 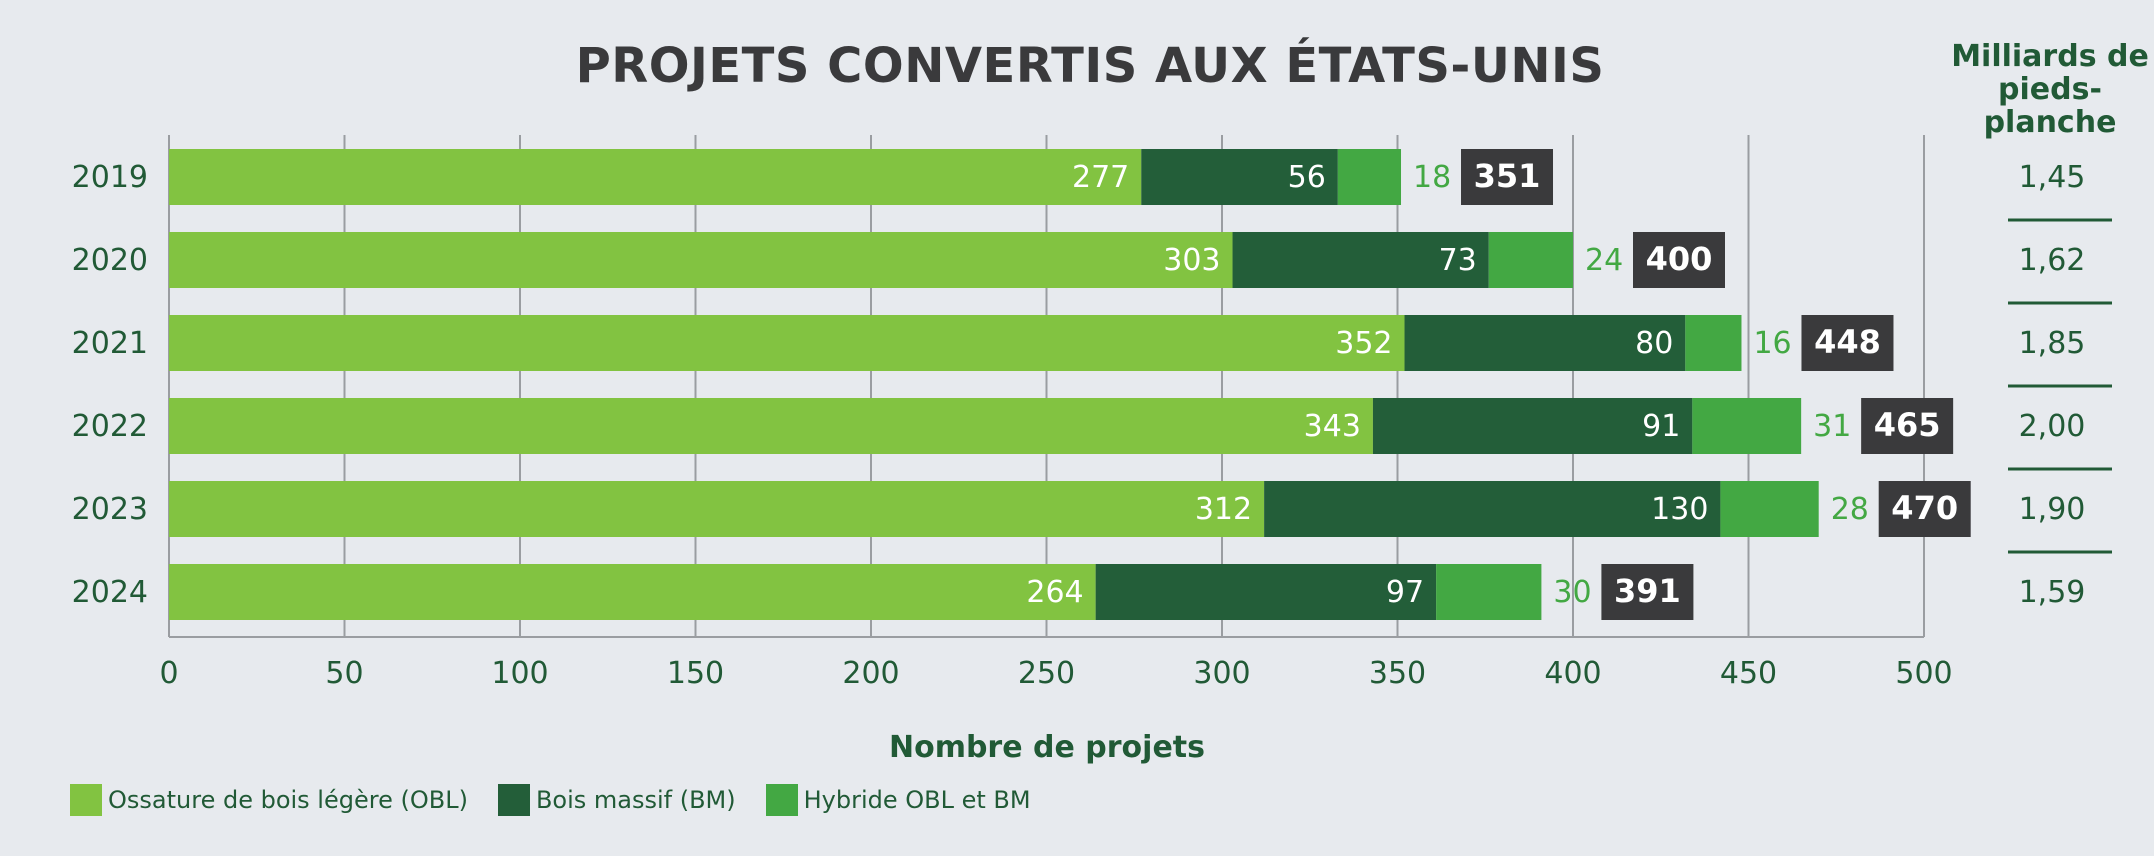 I want to click on data-label-bm-2022: 91, so click(x=1661, y=426).